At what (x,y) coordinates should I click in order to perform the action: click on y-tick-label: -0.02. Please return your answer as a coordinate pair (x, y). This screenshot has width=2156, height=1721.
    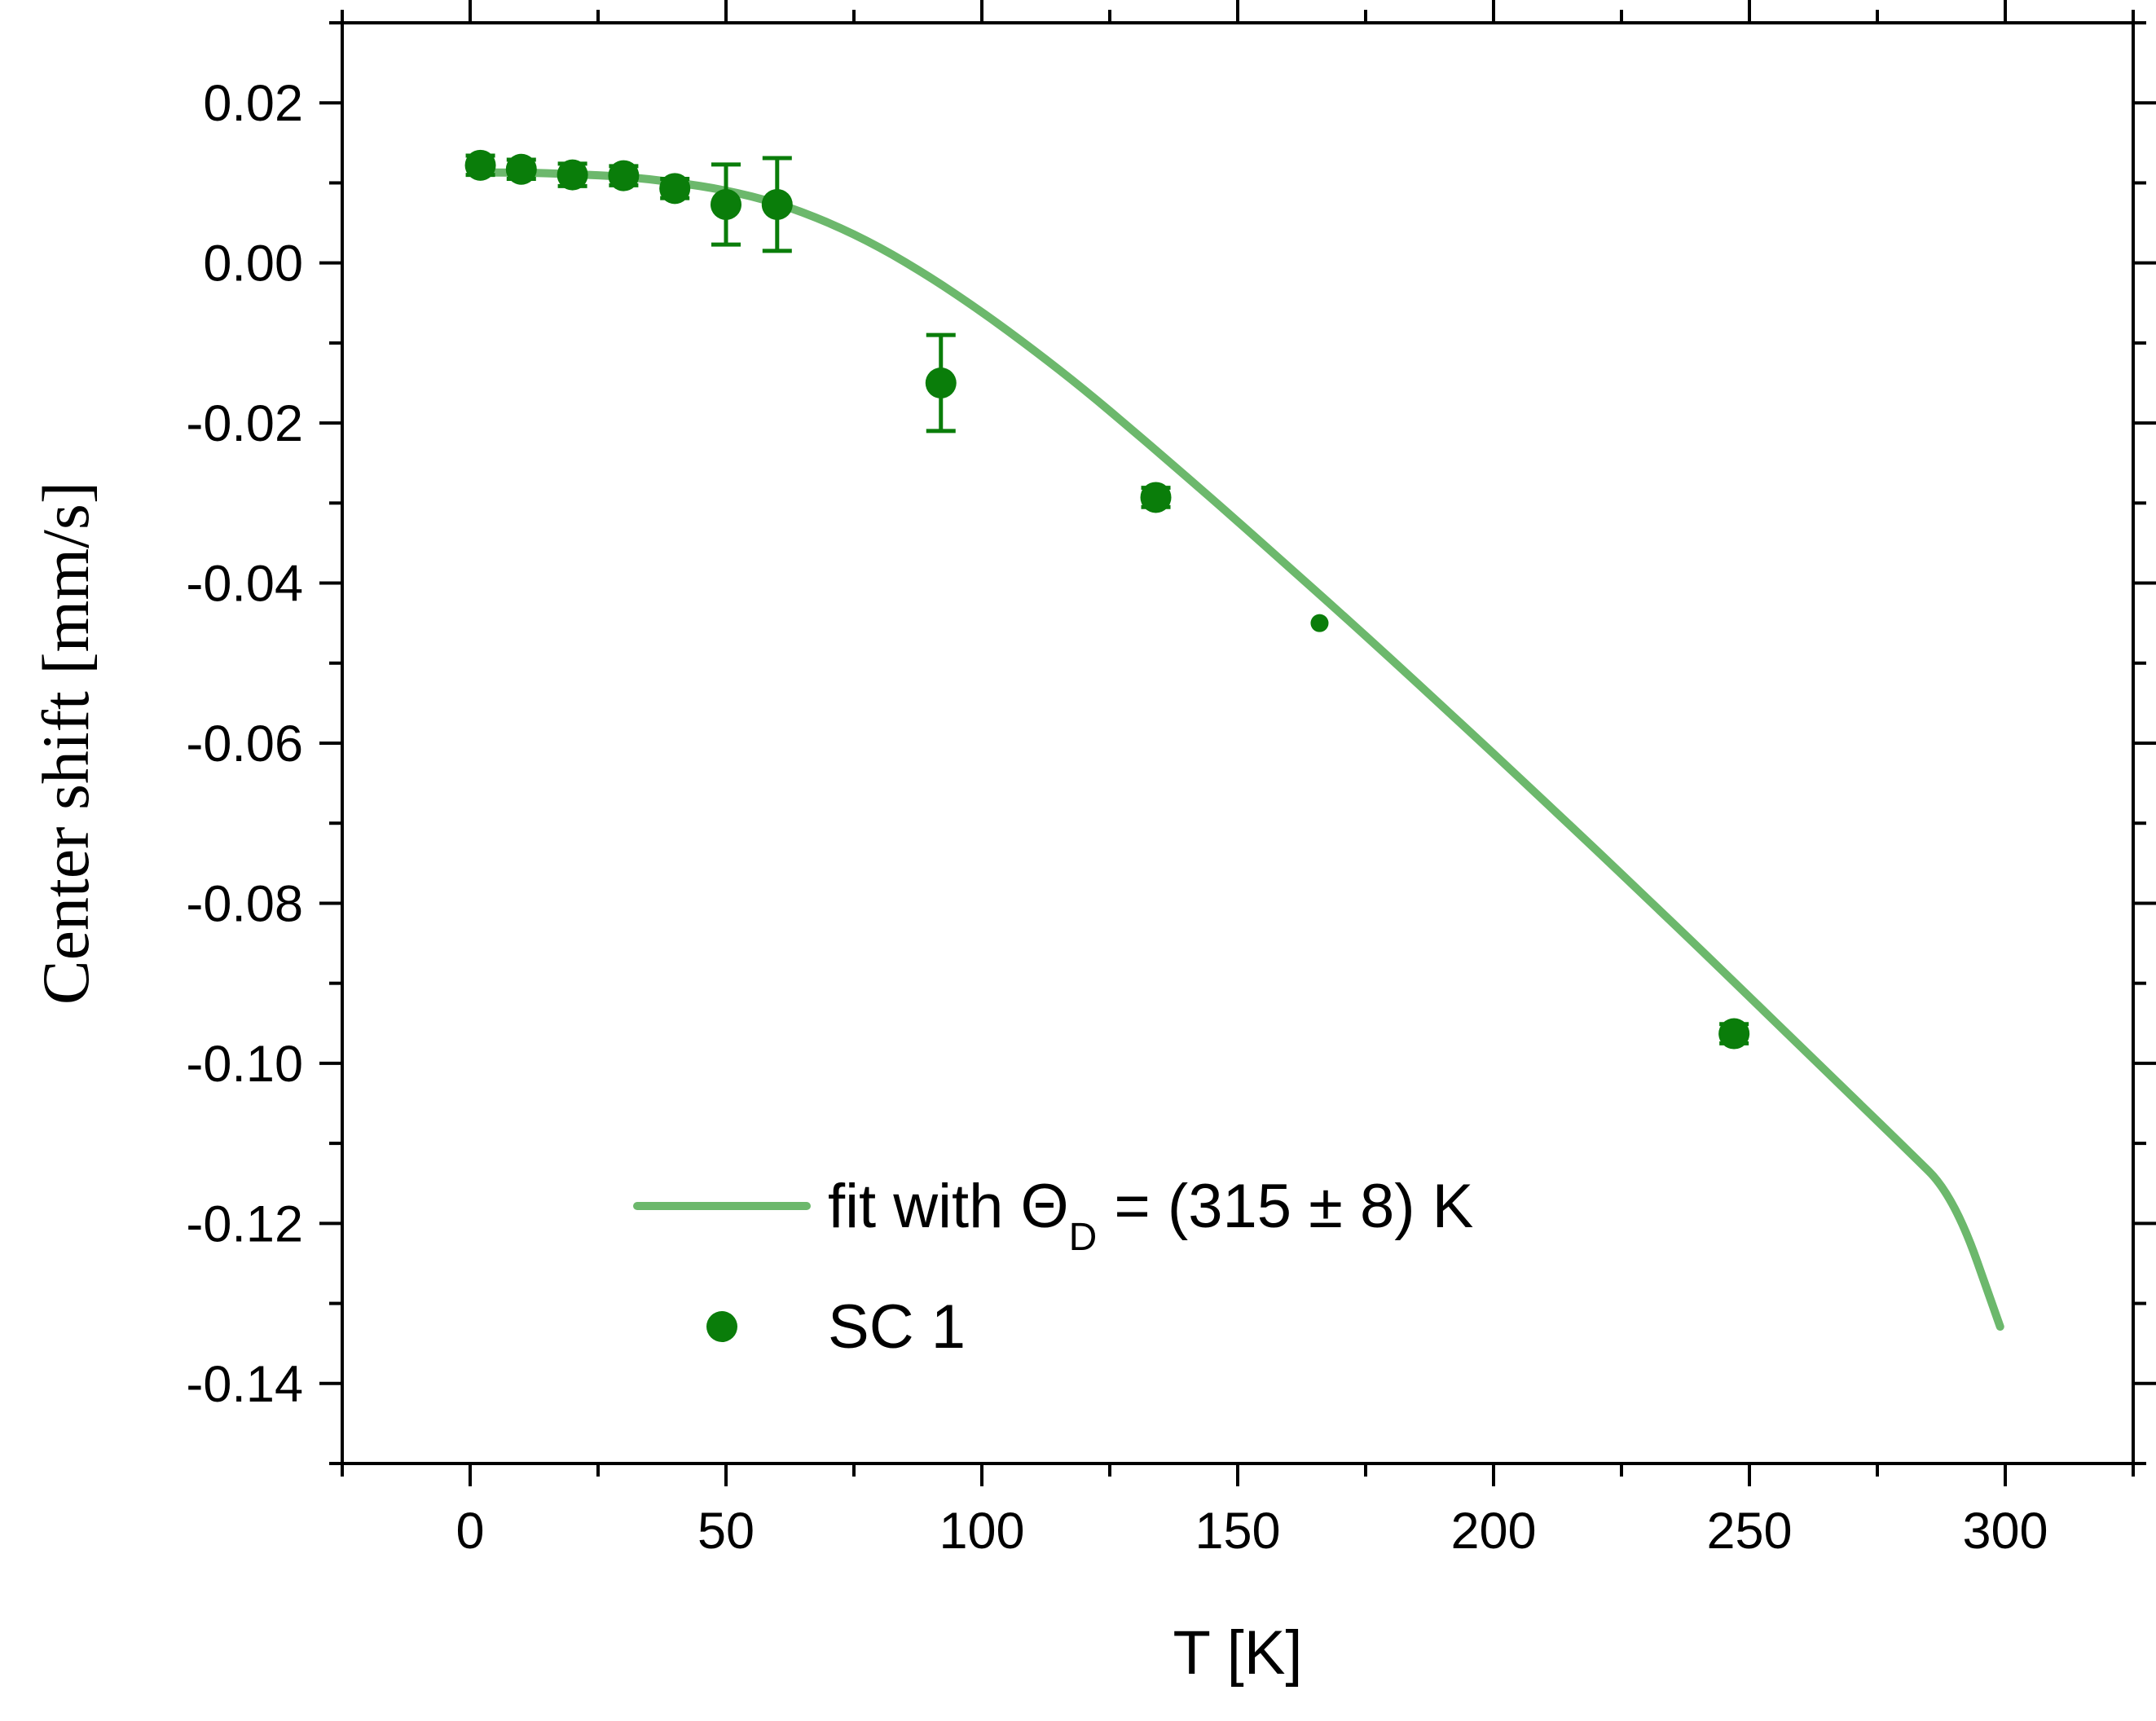
    Looking at the image, I should click on (244, 424).